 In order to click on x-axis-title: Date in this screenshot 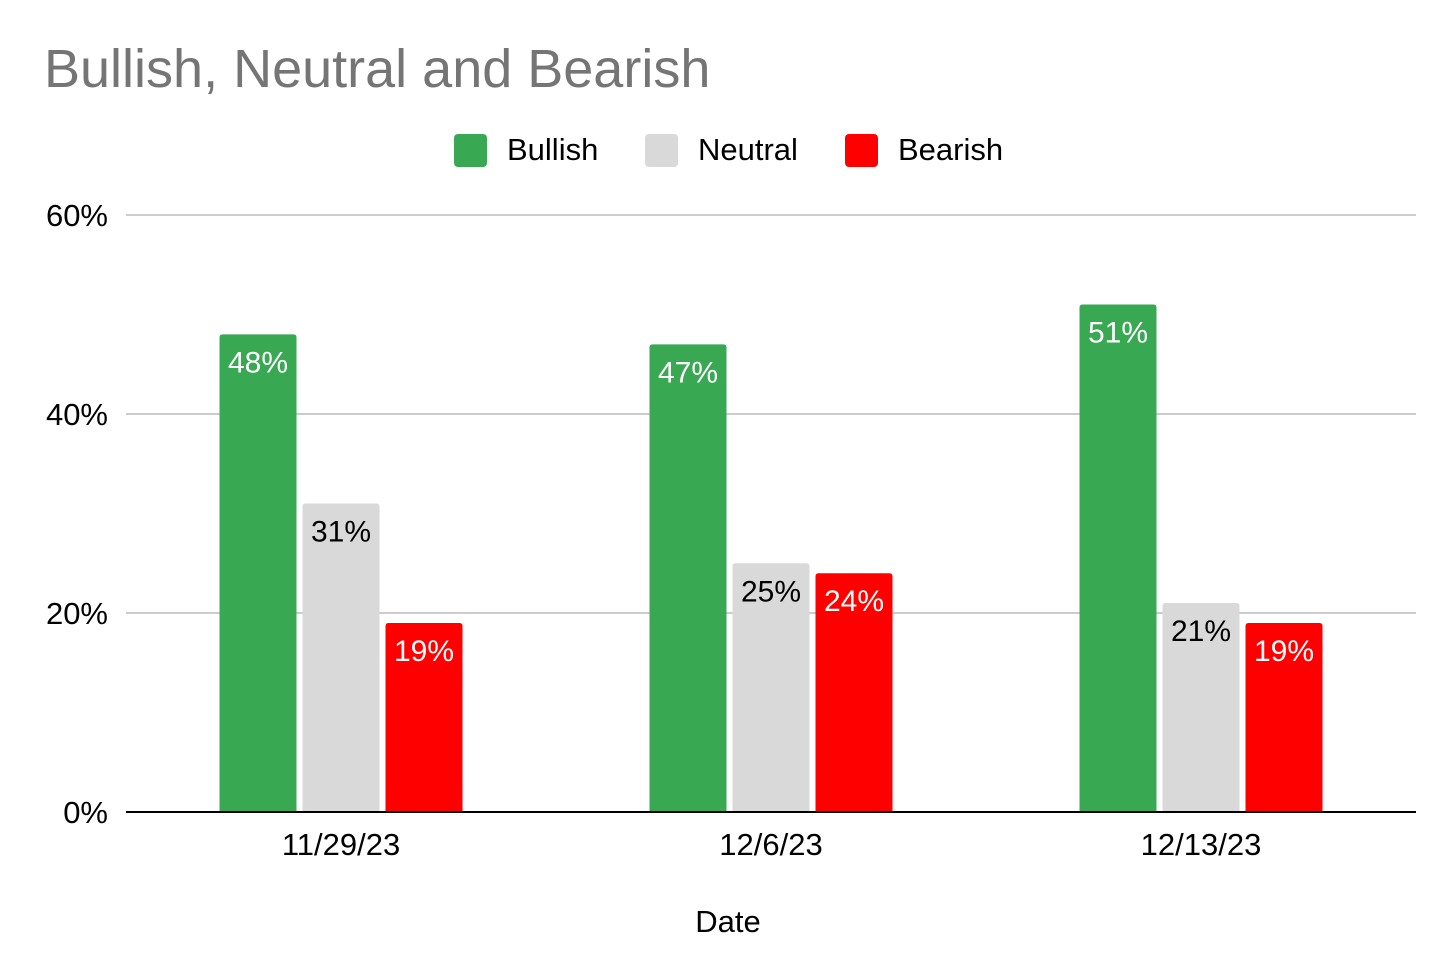, I will do `click(728, 921)`.